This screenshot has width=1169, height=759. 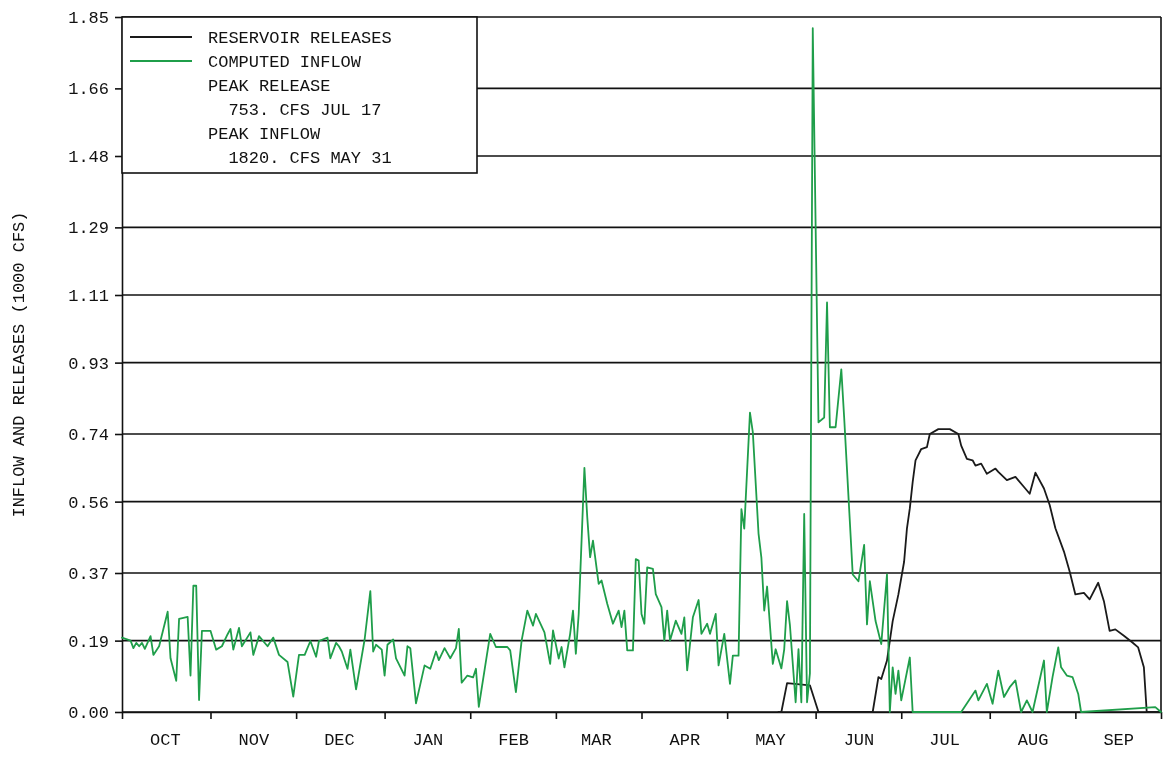 I want to click on annotation: 1820. CFS MAY 31, so click(x=300, y=158).